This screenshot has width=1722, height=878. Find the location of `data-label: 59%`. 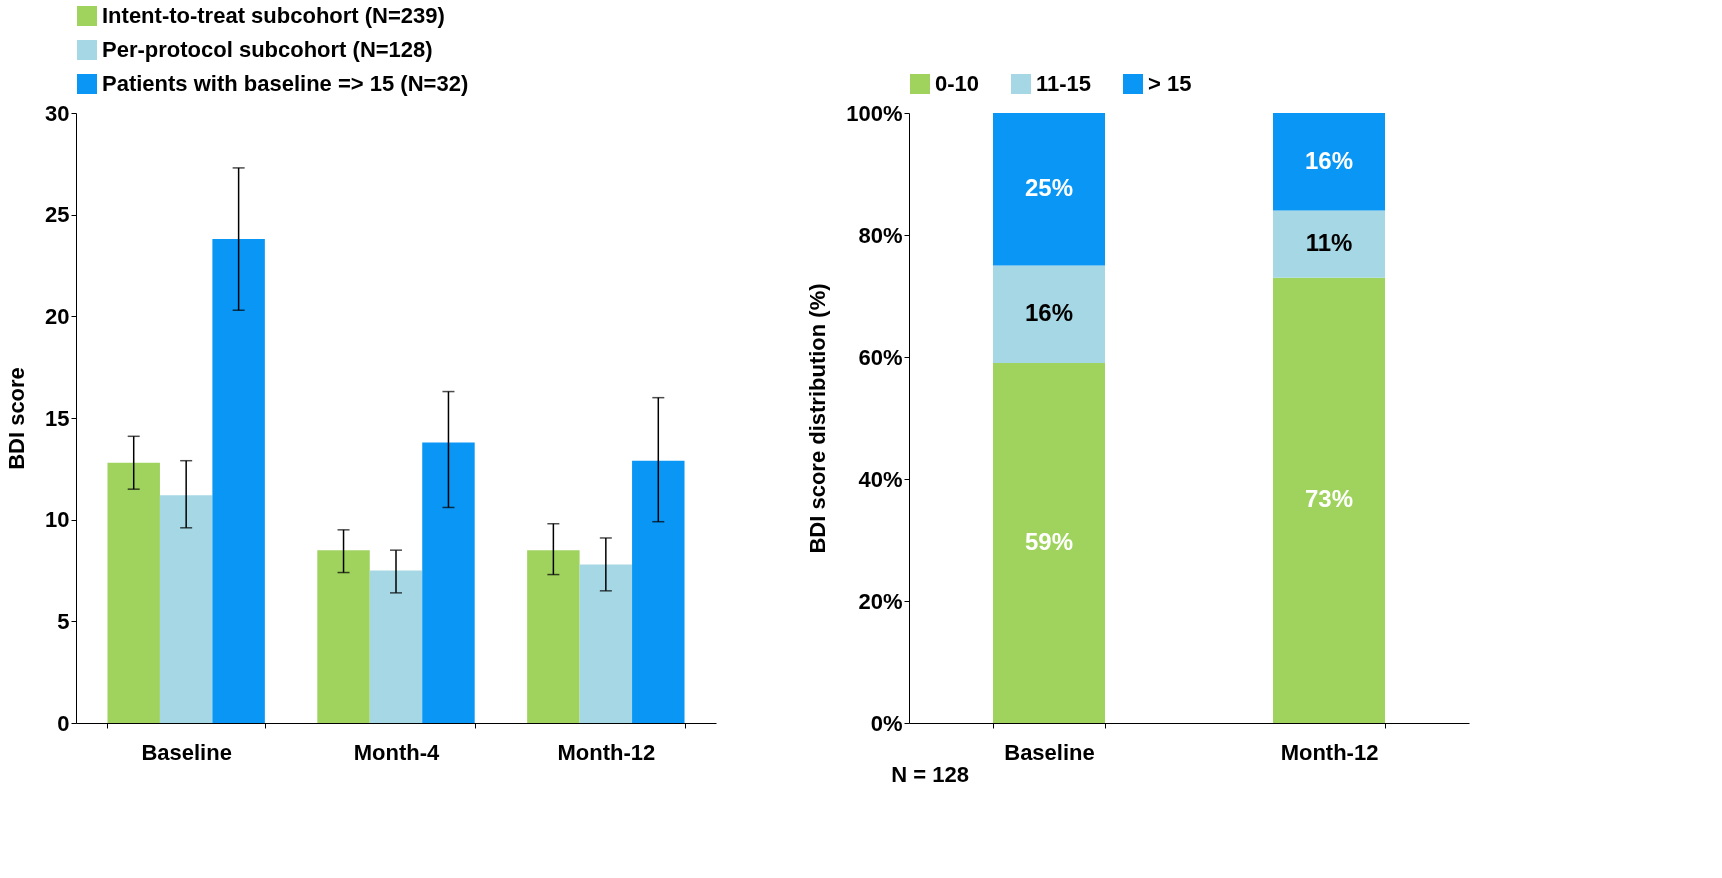

data-label: 59% is located at coordinates (1049, 542).